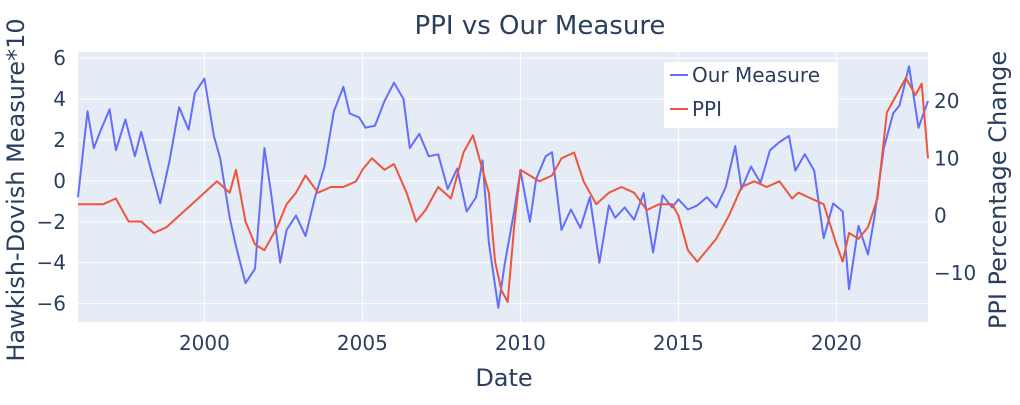 This screenshot has height=405, width=1020. I want to click on x-axis-ticks: 2000 2005 2010 2015 2020, so click(520, 343).